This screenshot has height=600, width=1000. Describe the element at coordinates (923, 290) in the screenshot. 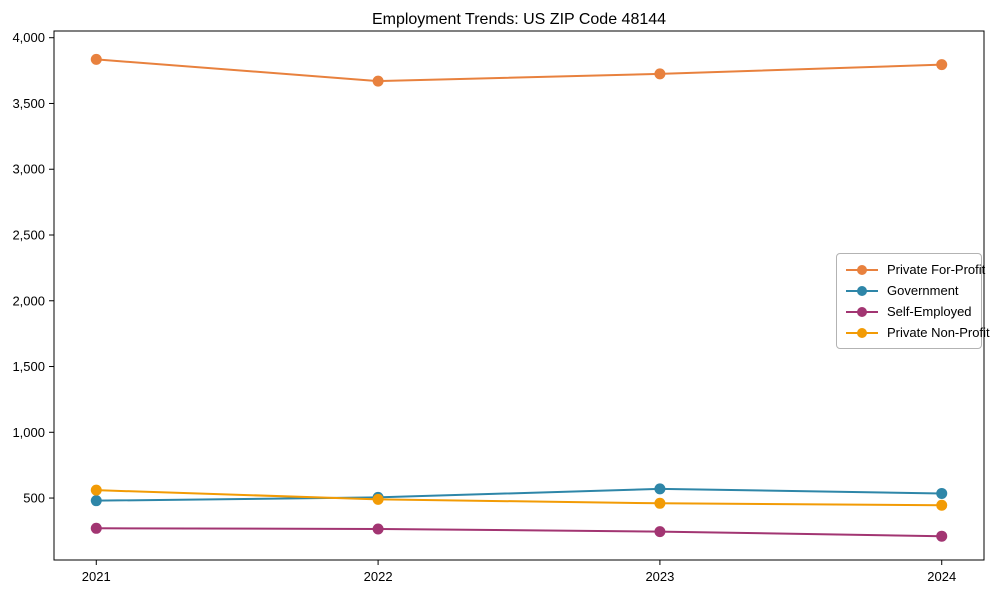

I see `legend-label-government: Government` at that location.